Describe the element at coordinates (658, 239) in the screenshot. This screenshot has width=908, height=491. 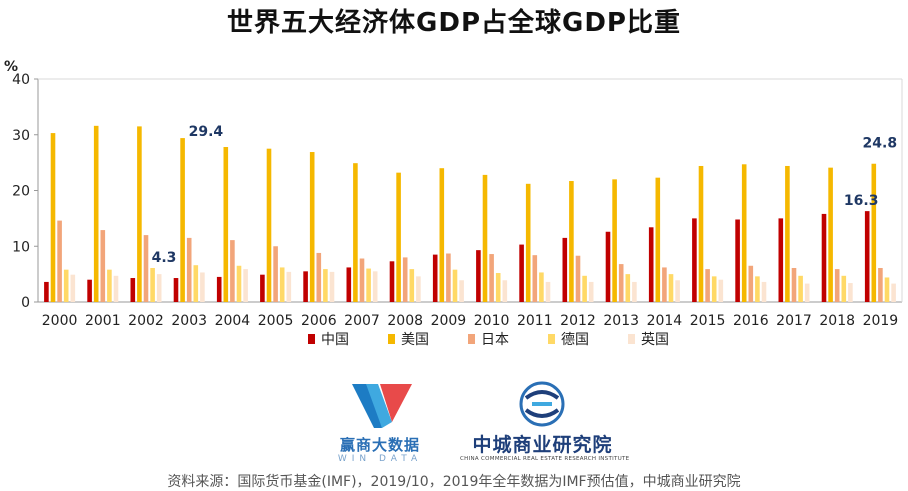
I see `bar-usa-2014` at that location.